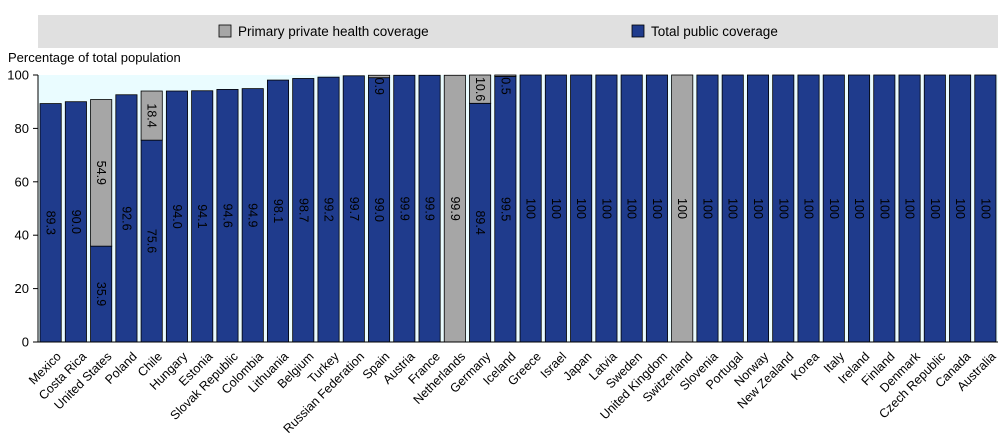 The image size is (1000, 441). What do you see at coordinates (202, 216) in the screenshot?
I see `value-label-public: 94.1` at bounding box center [202, 216].